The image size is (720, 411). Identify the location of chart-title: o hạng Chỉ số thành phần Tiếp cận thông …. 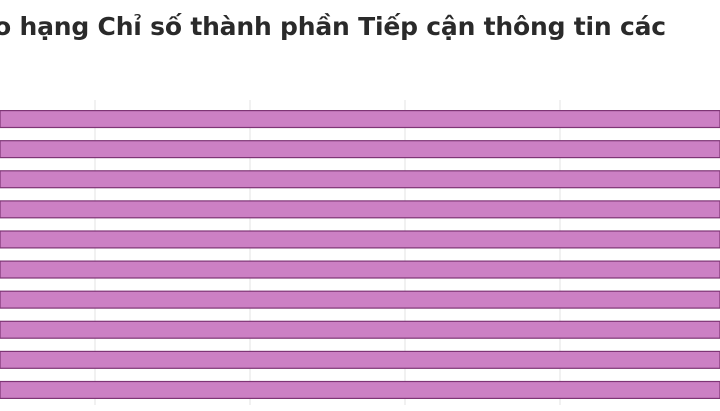
(333, 26).